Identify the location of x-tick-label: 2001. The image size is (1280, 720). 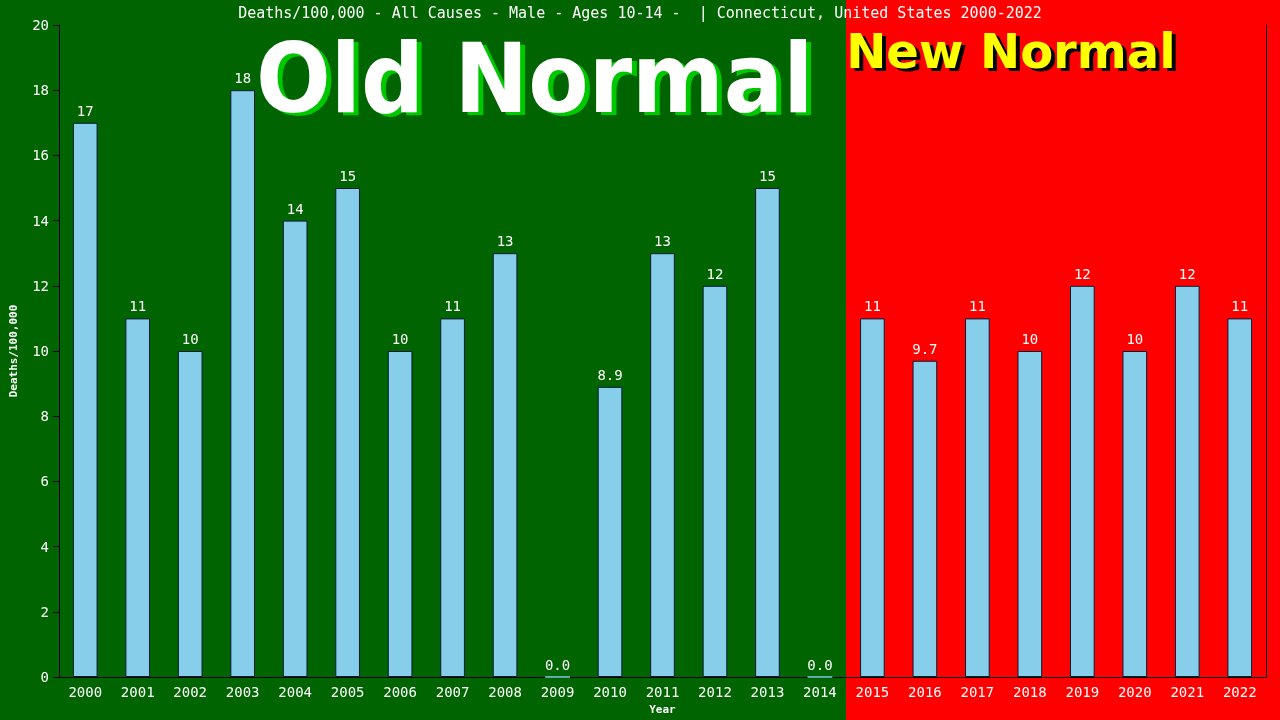
(137, 692).